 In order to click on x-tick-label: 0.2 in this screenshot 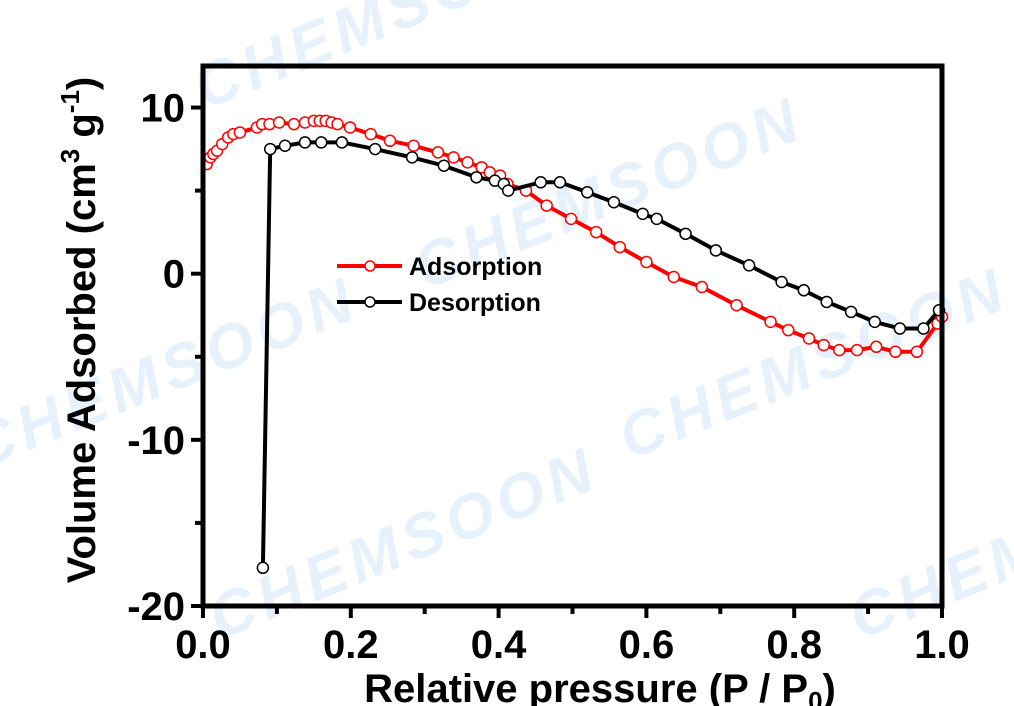, I will do `click(351, 645)`.